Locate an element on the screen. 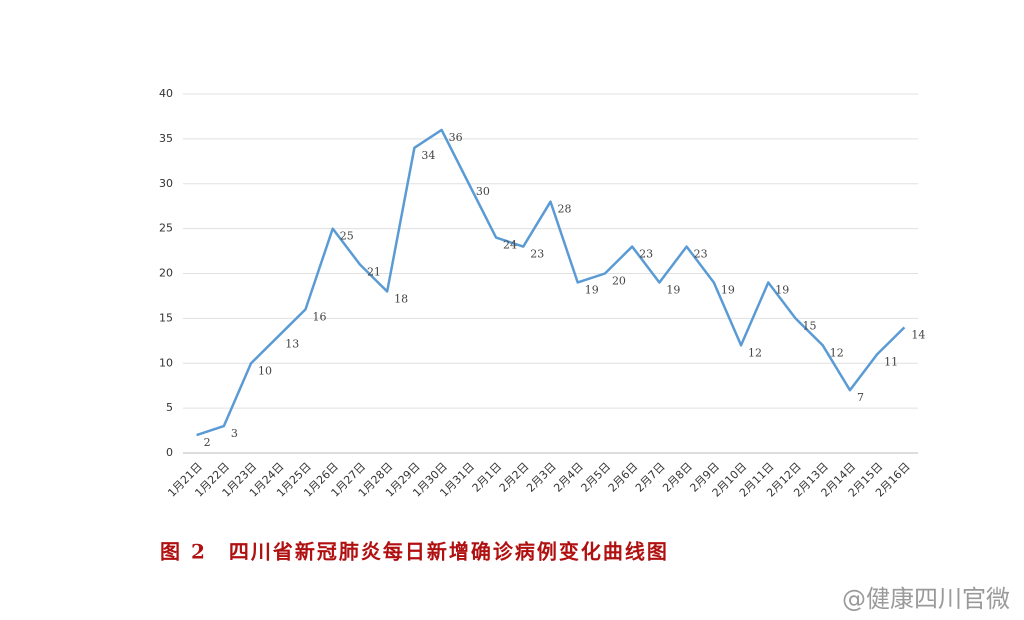 The height and width of the screenshot is (620, 1024). y-tick-label: 15 is located at coordinates (166, 317).